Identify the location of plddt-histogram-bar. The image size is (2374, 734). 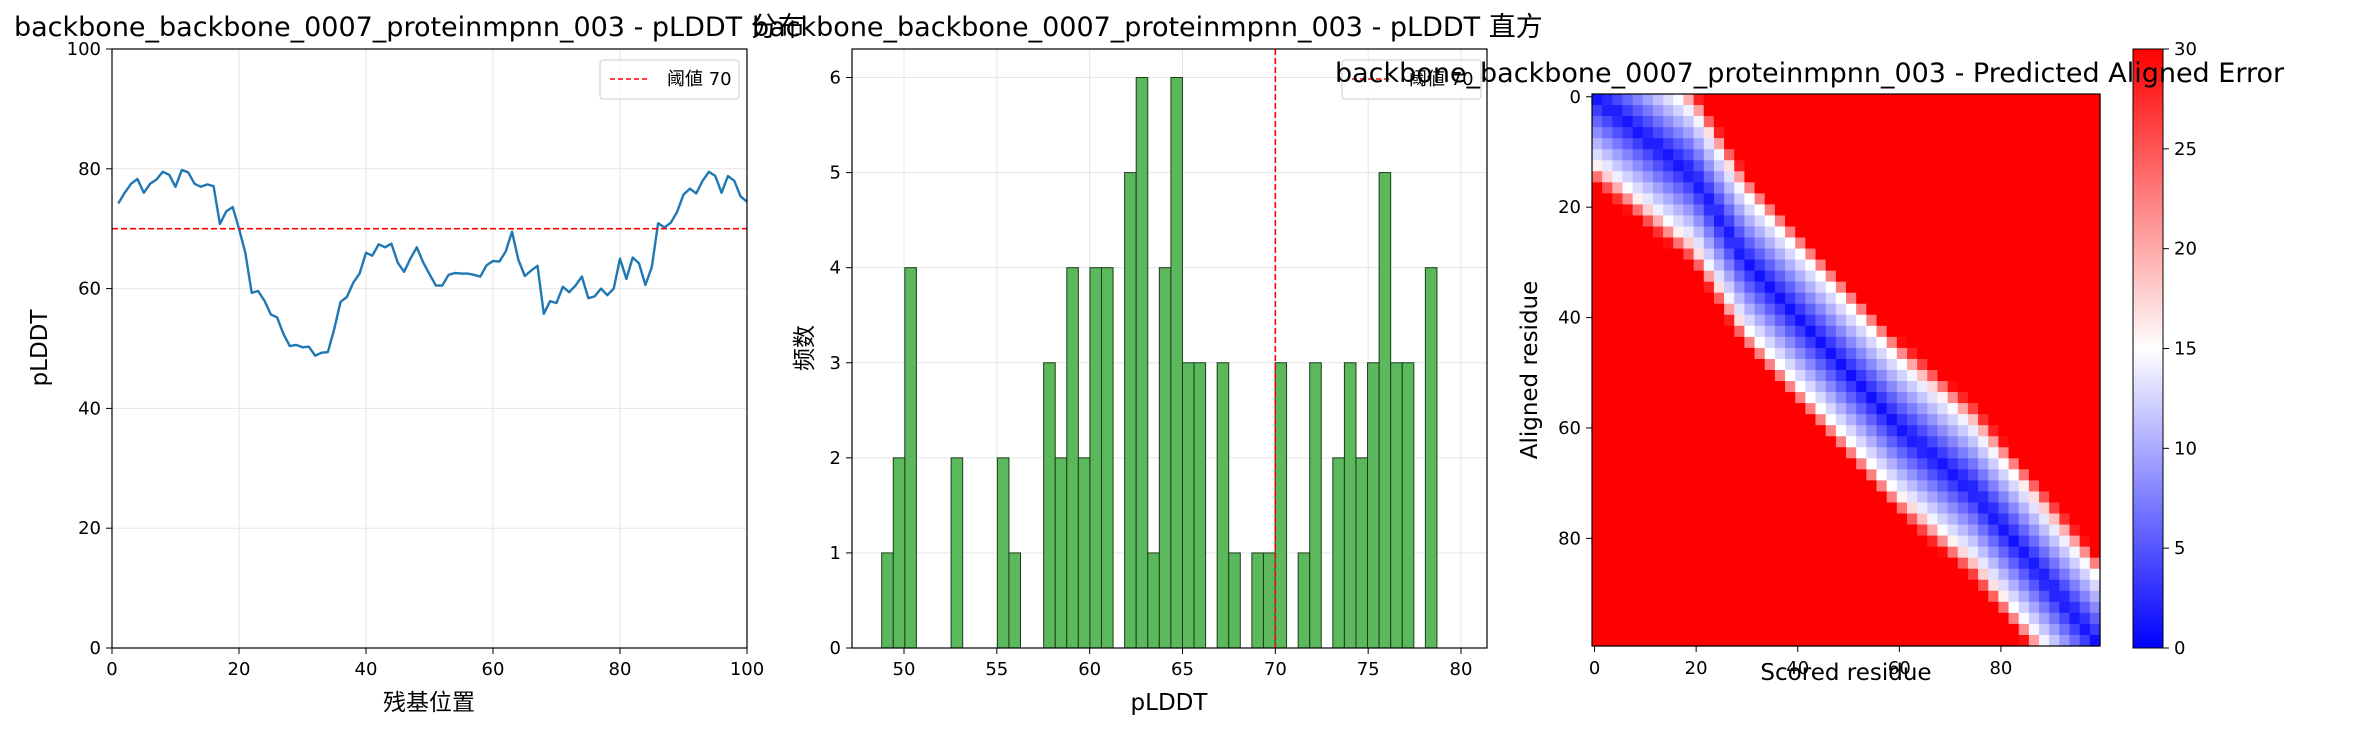
(1072, 458).